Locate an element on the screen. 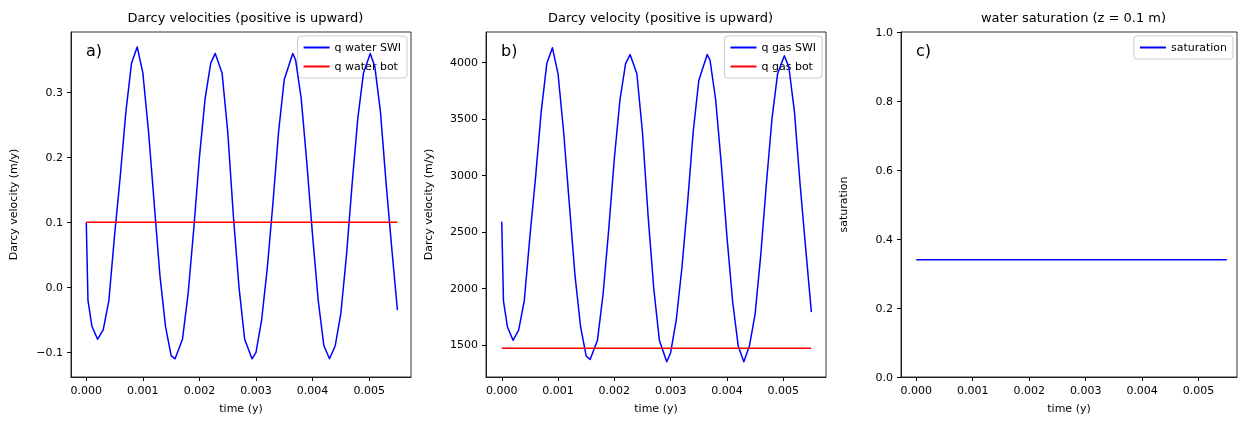 This screenshot has height=421, width=1241. annotation: b) is located at coordinates (509, 50).